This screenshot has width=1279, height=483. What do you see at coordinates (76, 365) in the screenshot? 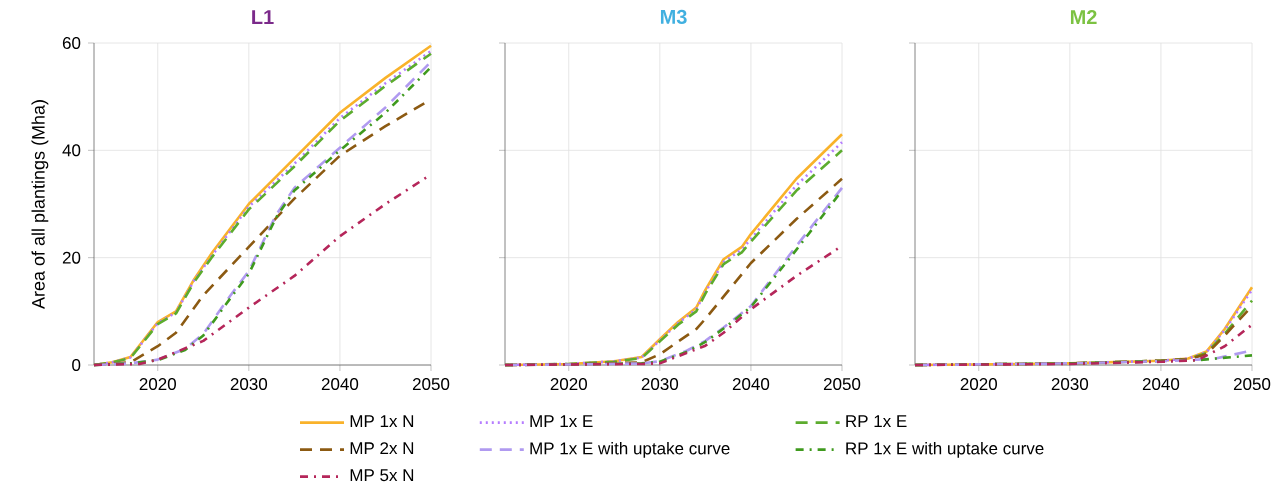
I see `y-tick-label: 0` at bounding box center [76, 365].